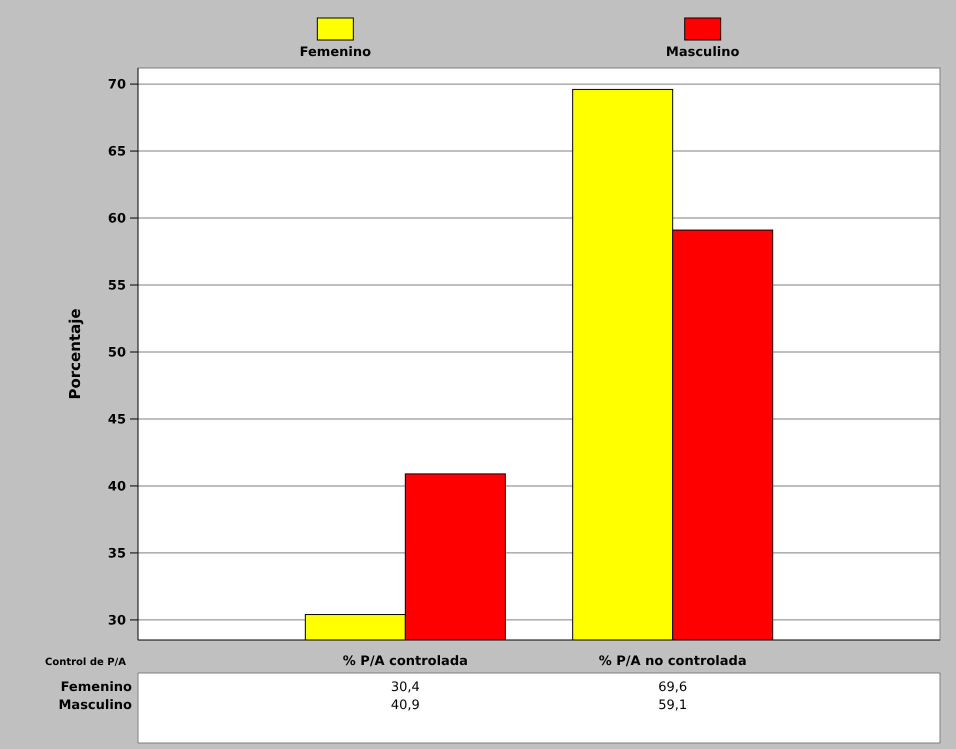 The image size is (956, 749). Describe the element at coordinates (405, 661) in the screenshot. I see `x-tick-label: % P/A controlada` at that location.